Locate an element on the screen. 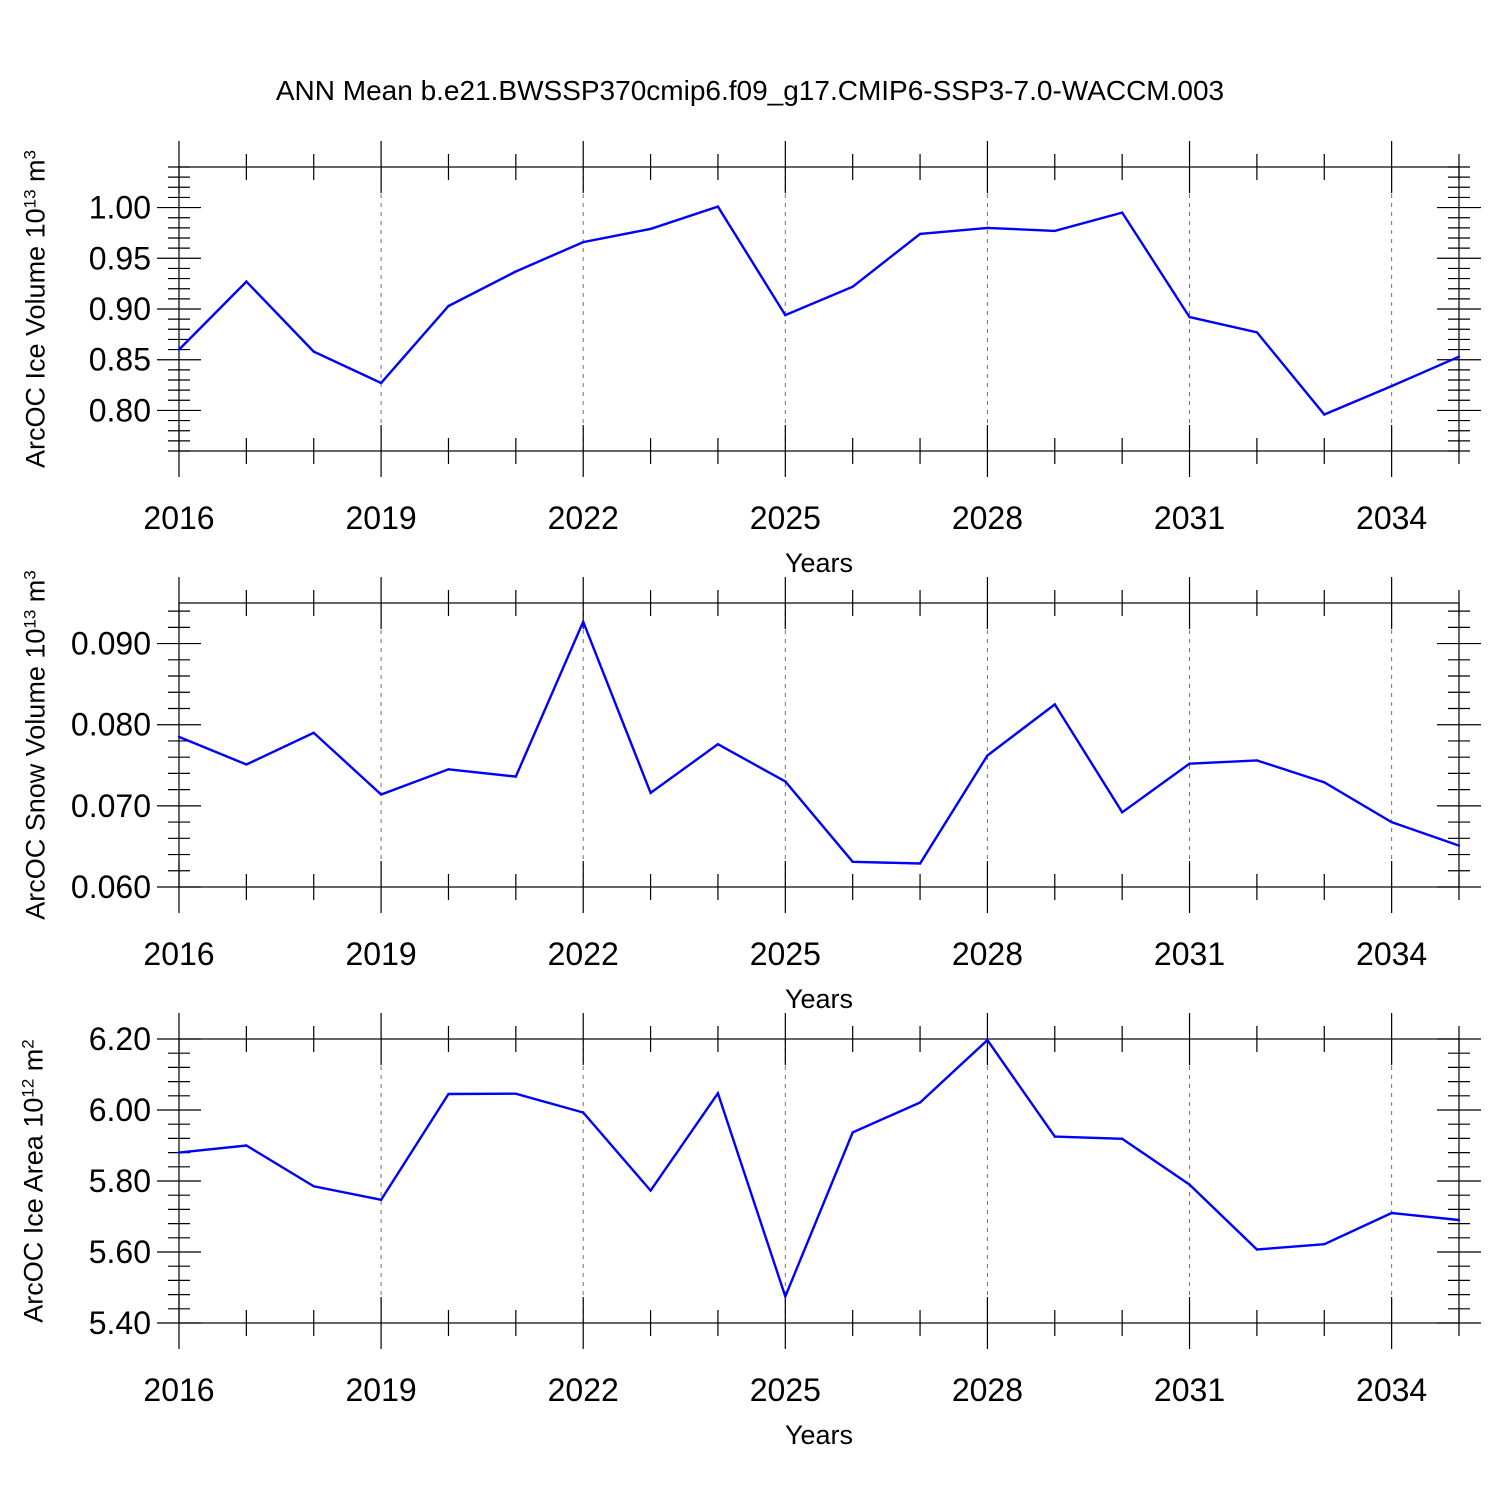 This screenshot has height=1500, width=1500. data-point-2020 is located at coordinates (448, 306).